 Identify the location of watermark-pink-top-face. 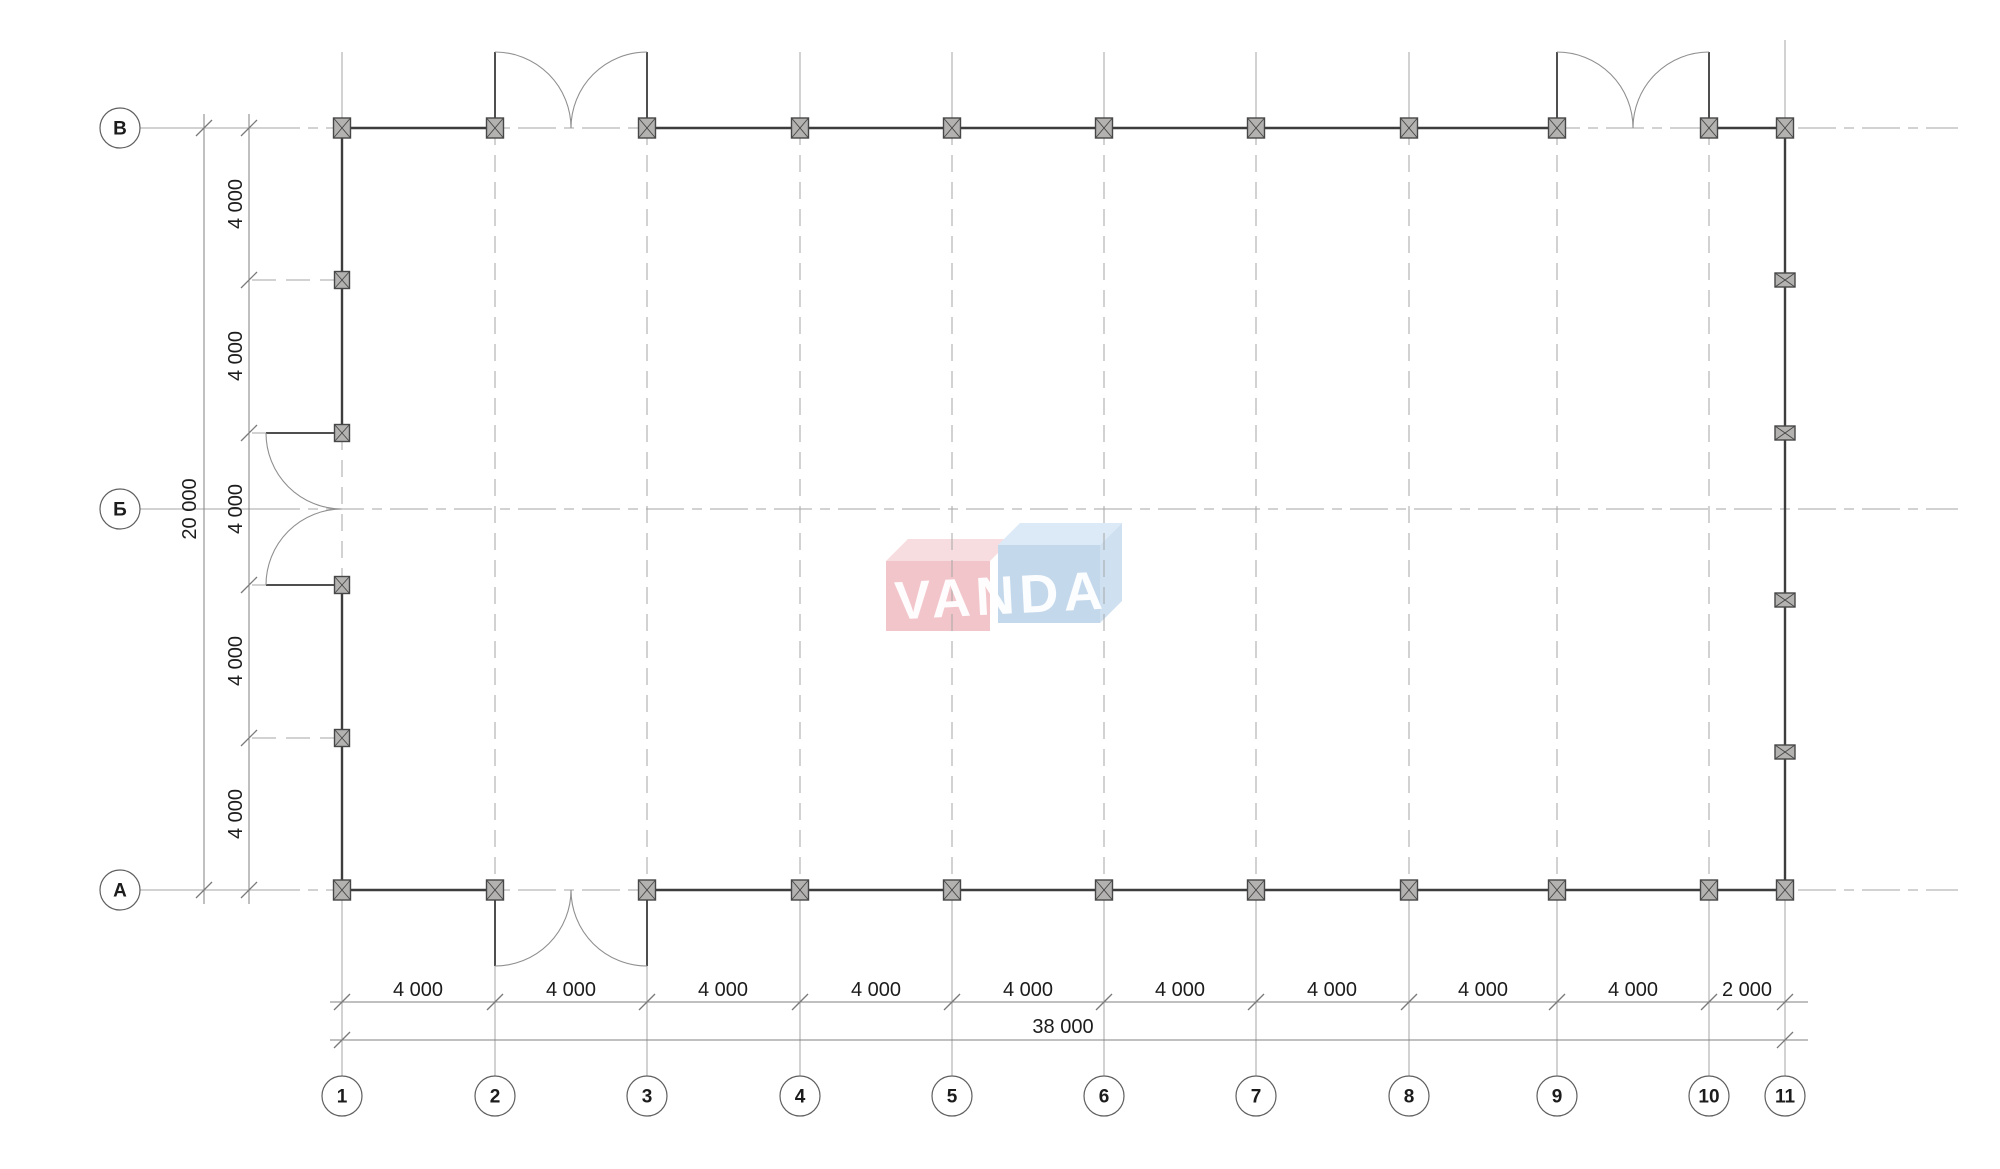
(949, 550).